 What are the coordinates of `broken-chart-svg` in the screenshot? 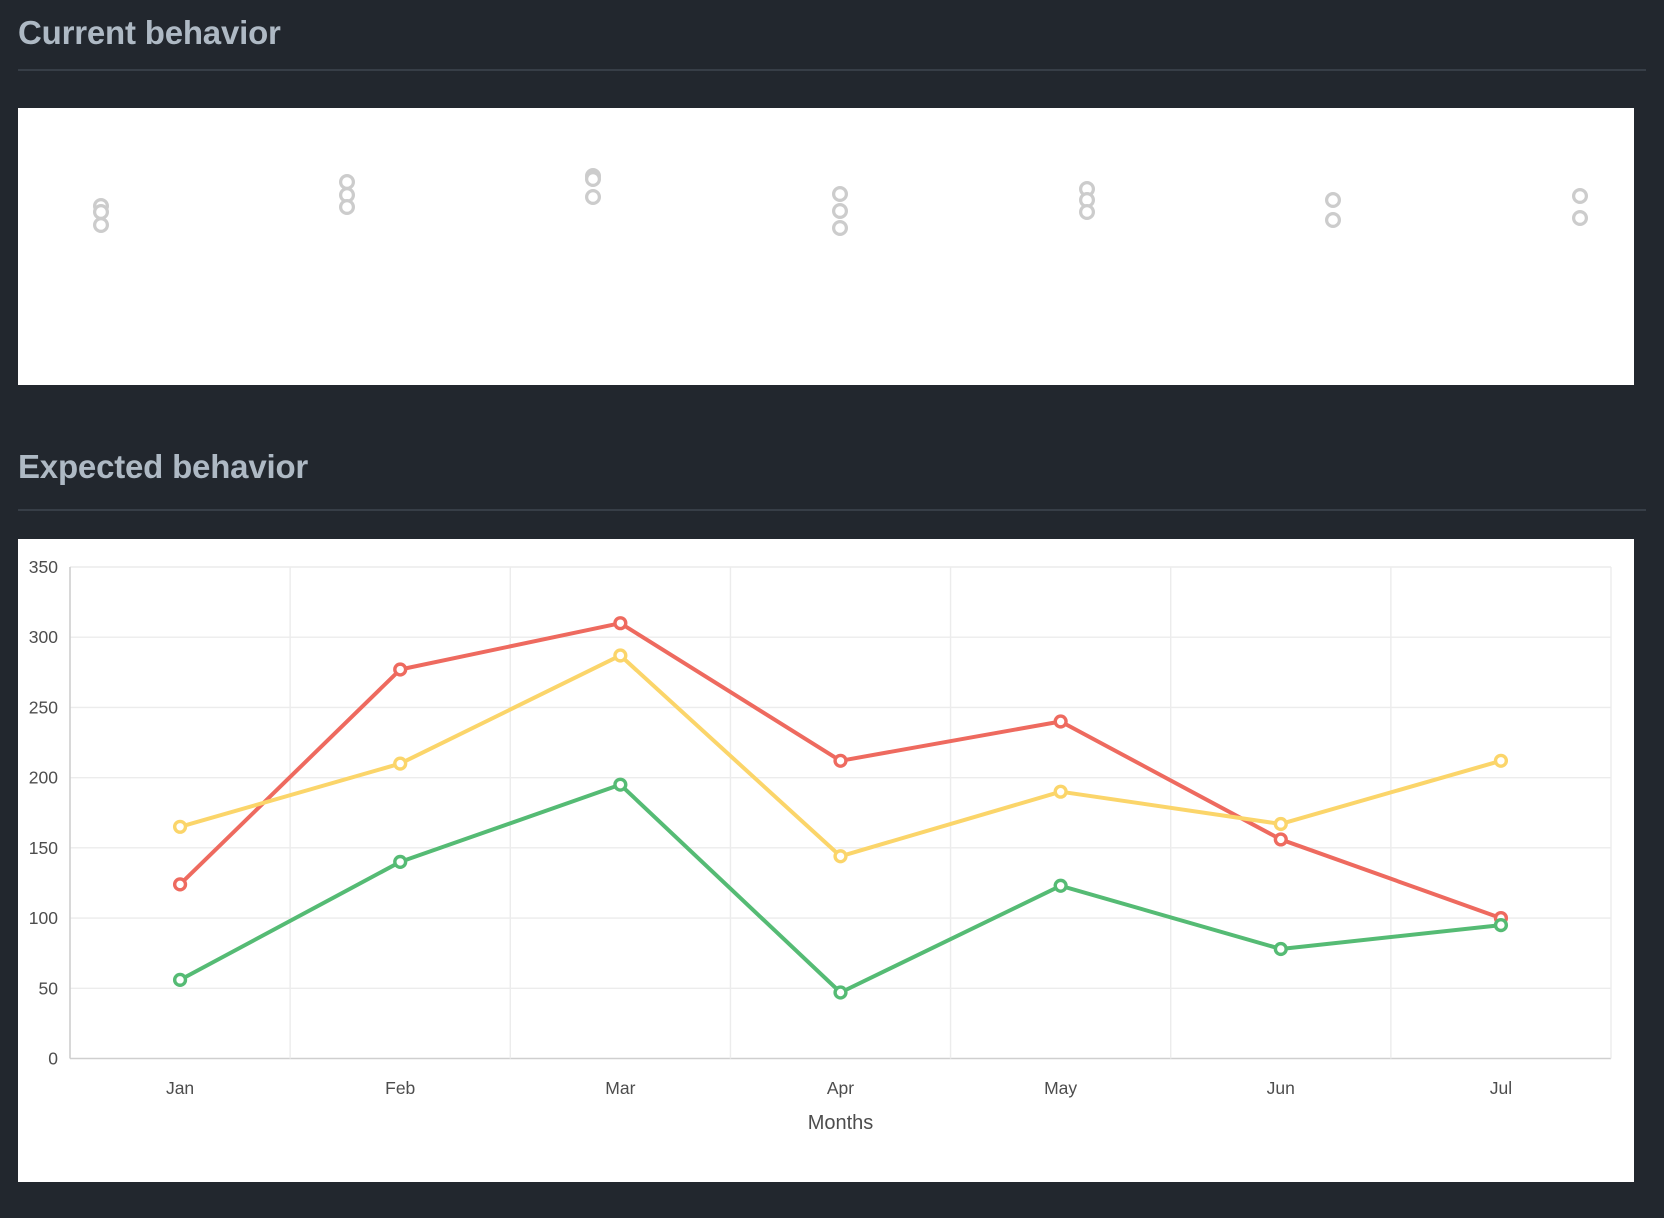 It's located at (840, 201).